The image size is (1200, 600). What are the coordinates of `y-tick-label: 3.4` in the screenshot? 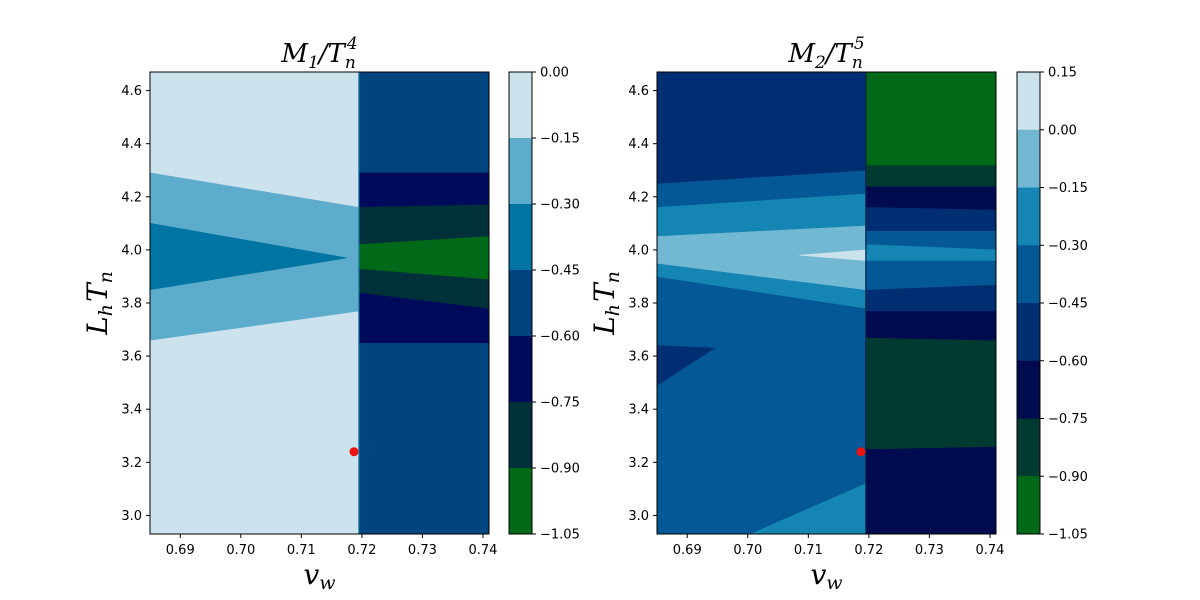 It's located at (638, 410).